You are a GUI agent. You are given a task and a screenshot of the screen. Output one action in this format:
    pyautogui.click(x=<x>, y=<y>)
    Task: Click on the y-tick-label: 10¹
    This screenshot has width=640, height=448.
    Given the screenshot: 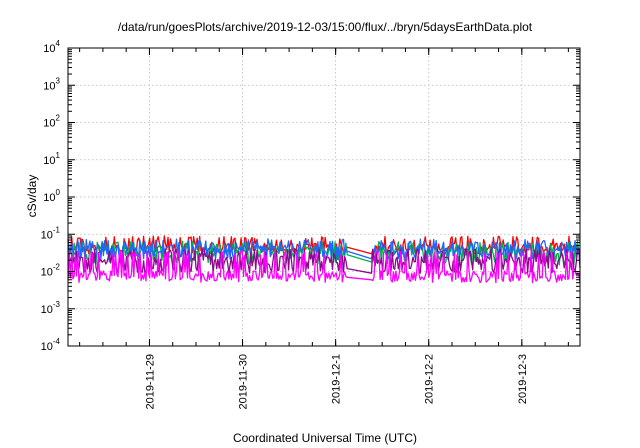 What is the action you would take?
    pyautogui.click(x=51, y=159)
    